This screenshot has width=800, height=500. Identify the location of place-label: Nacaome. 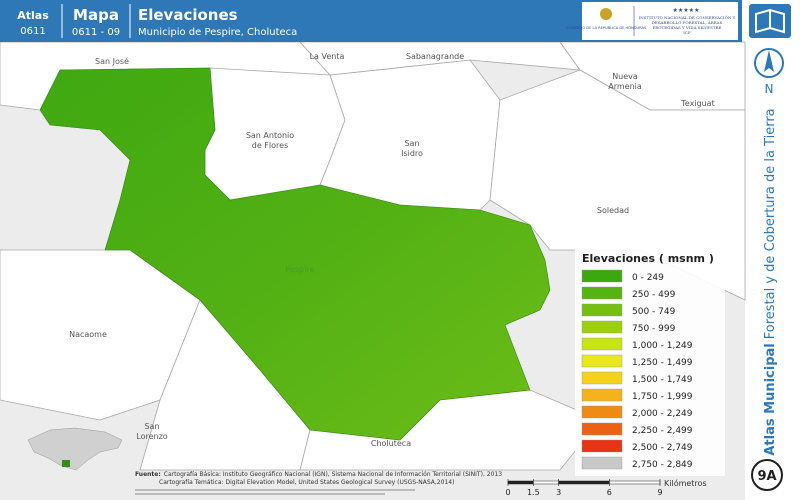
(88, 334).